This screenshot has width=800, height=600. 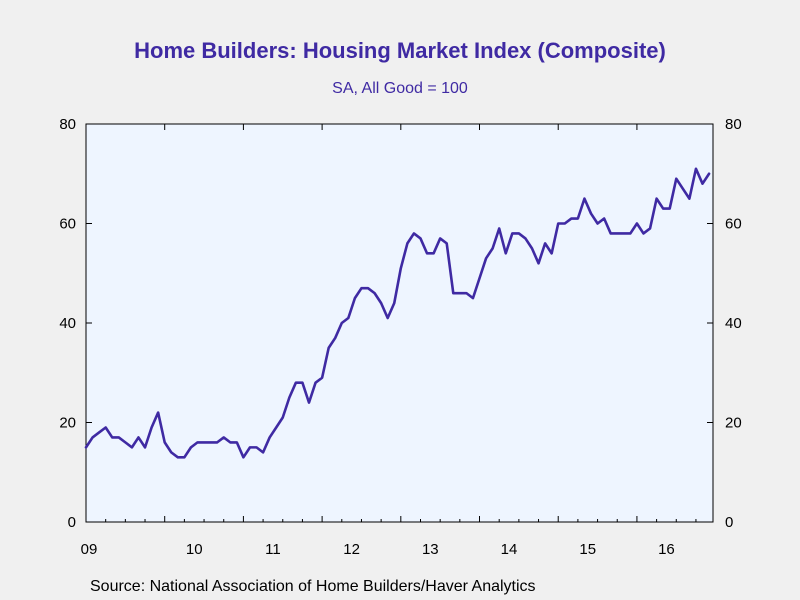 I want to click on x-tick-label: 13, so click(x=430, y=549).